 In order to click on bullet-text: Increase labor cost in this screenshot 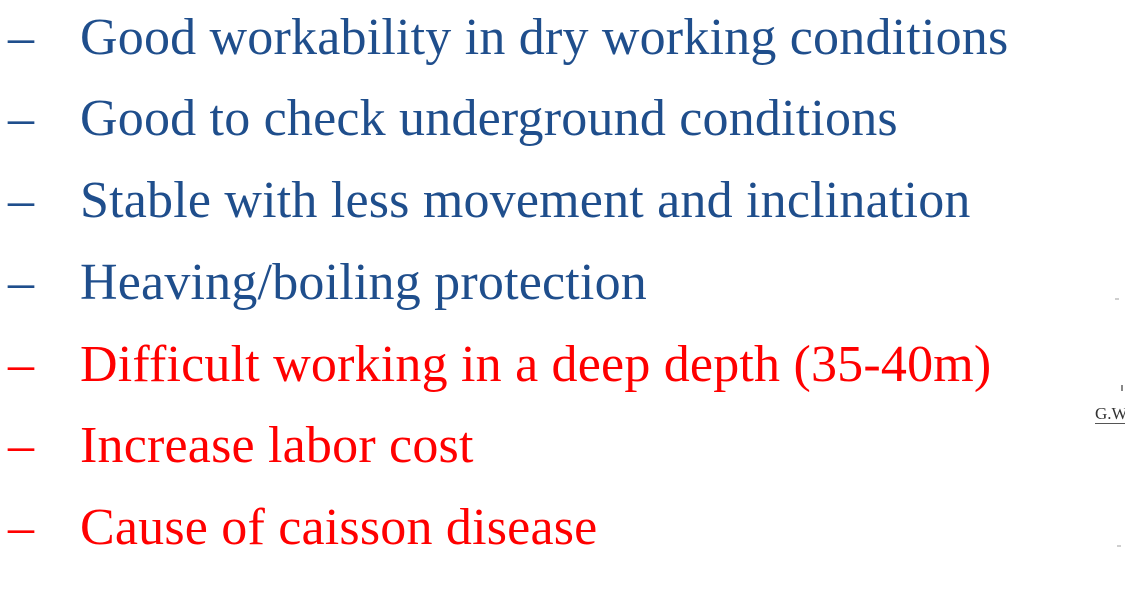, I will do `click(277, 445)`.